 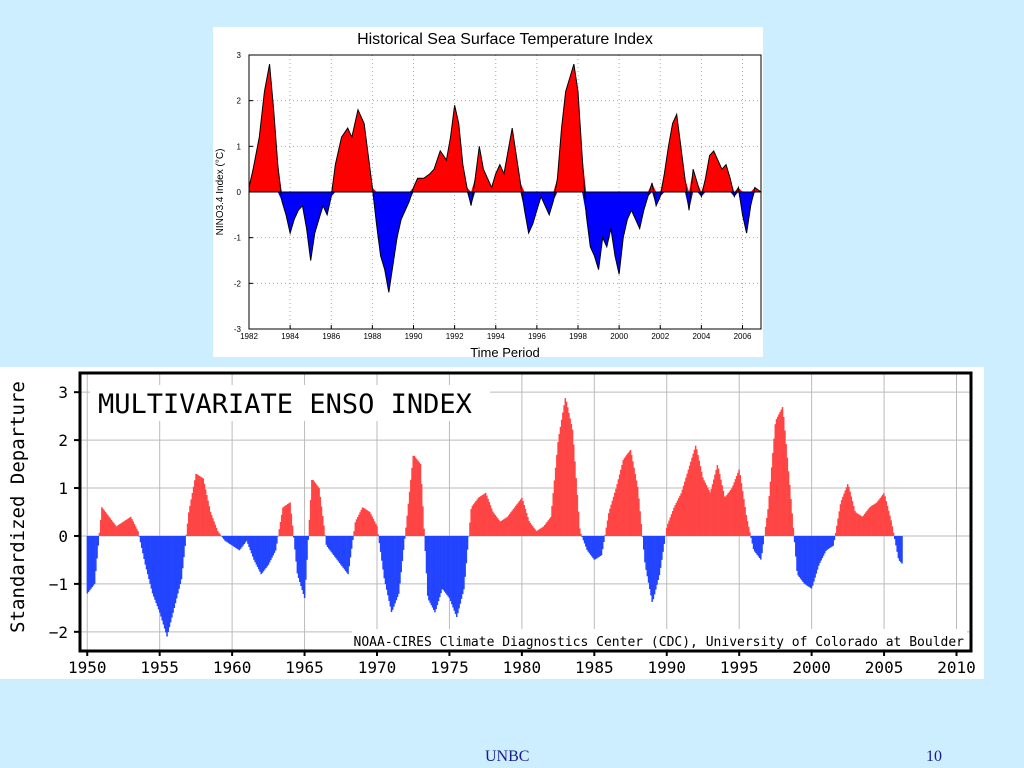 I want to click on x-tick-label: 1985, so click(x=594, y=667).